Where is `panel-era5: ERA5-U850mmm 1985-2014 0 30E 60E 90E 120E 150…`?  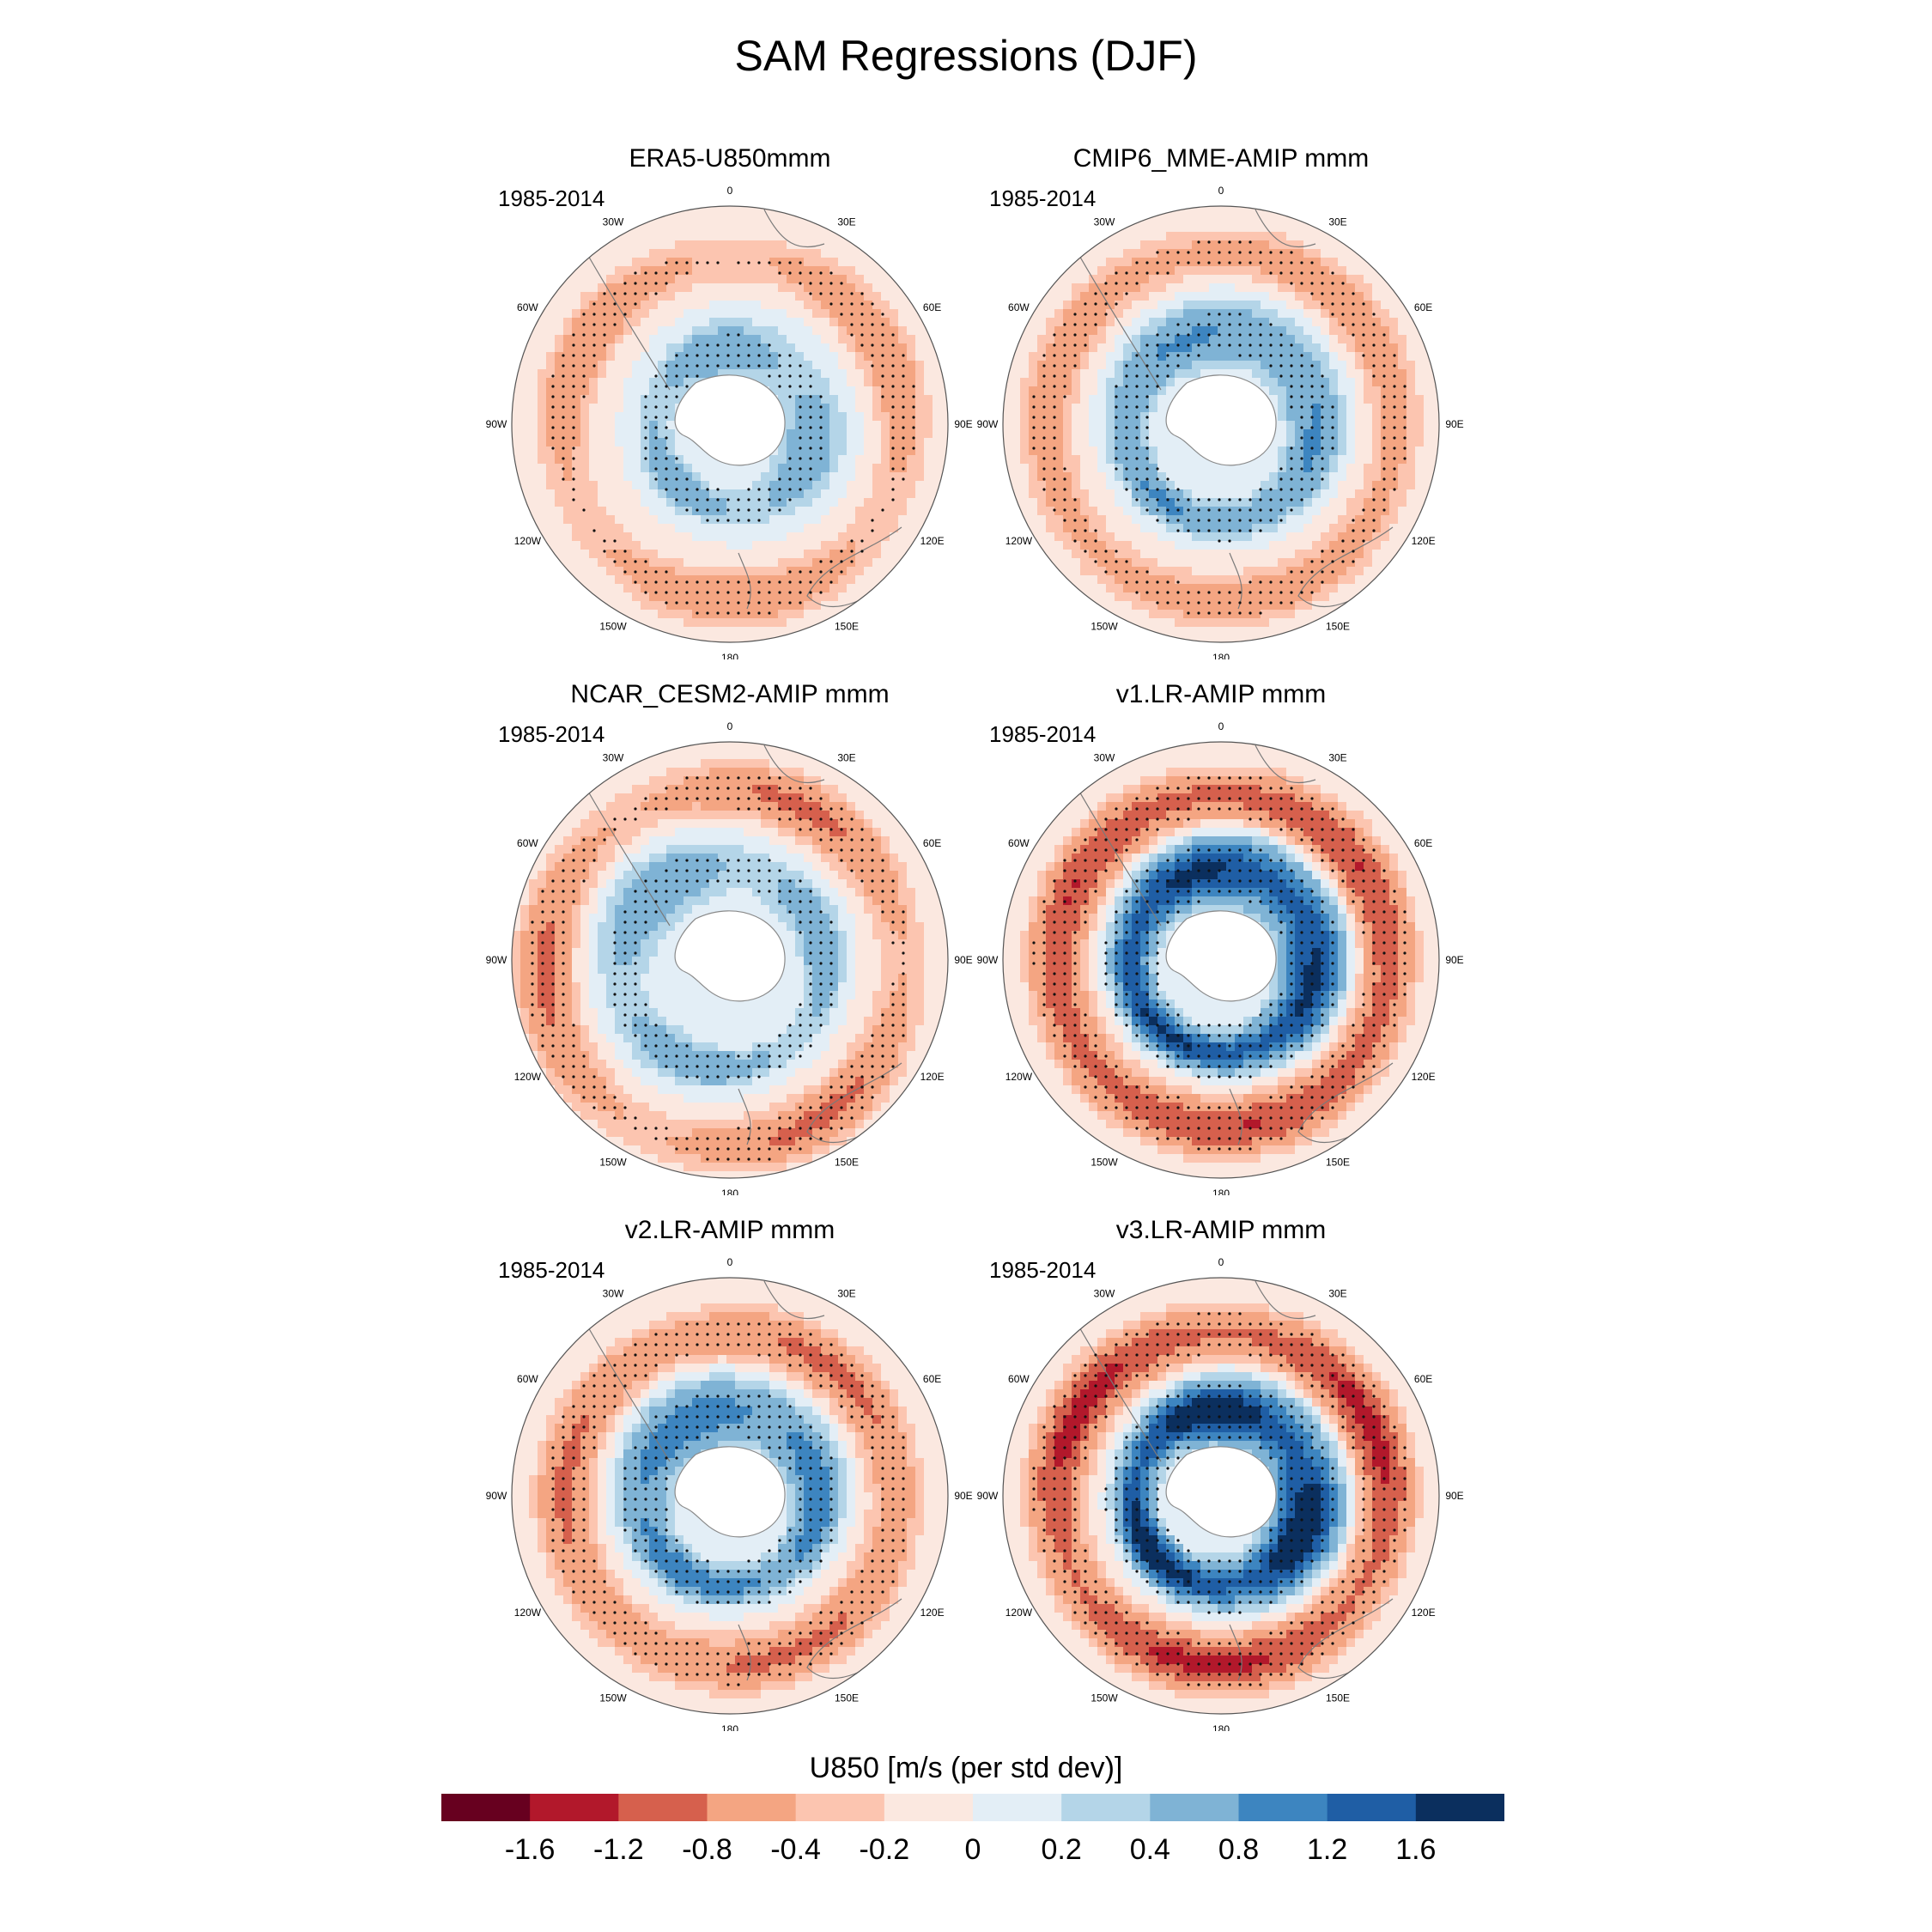 panel-era5: ERA5-U850mmm 1985-2014 0 30E 60E 90E 120E 150… is located at coordinates (730, 404).